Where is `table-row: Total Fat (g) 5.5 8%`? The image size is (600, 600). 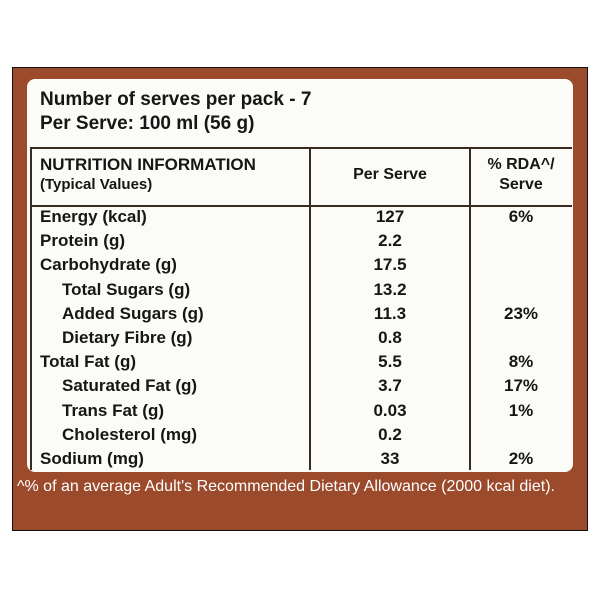
table-row: Total Fat (g) 5.5 8% is located at coordinates (301, 362).